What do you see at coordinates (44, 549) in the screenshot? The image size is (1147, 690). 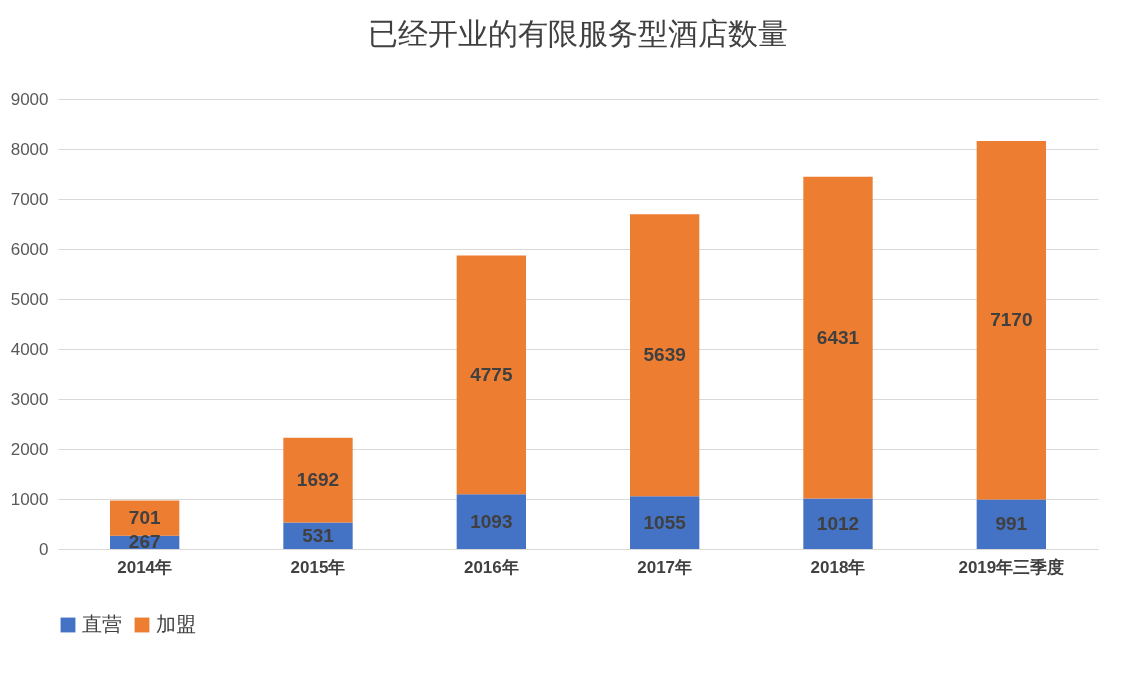 I see `y-tick-label: 0` at bounding box center [44, 549].